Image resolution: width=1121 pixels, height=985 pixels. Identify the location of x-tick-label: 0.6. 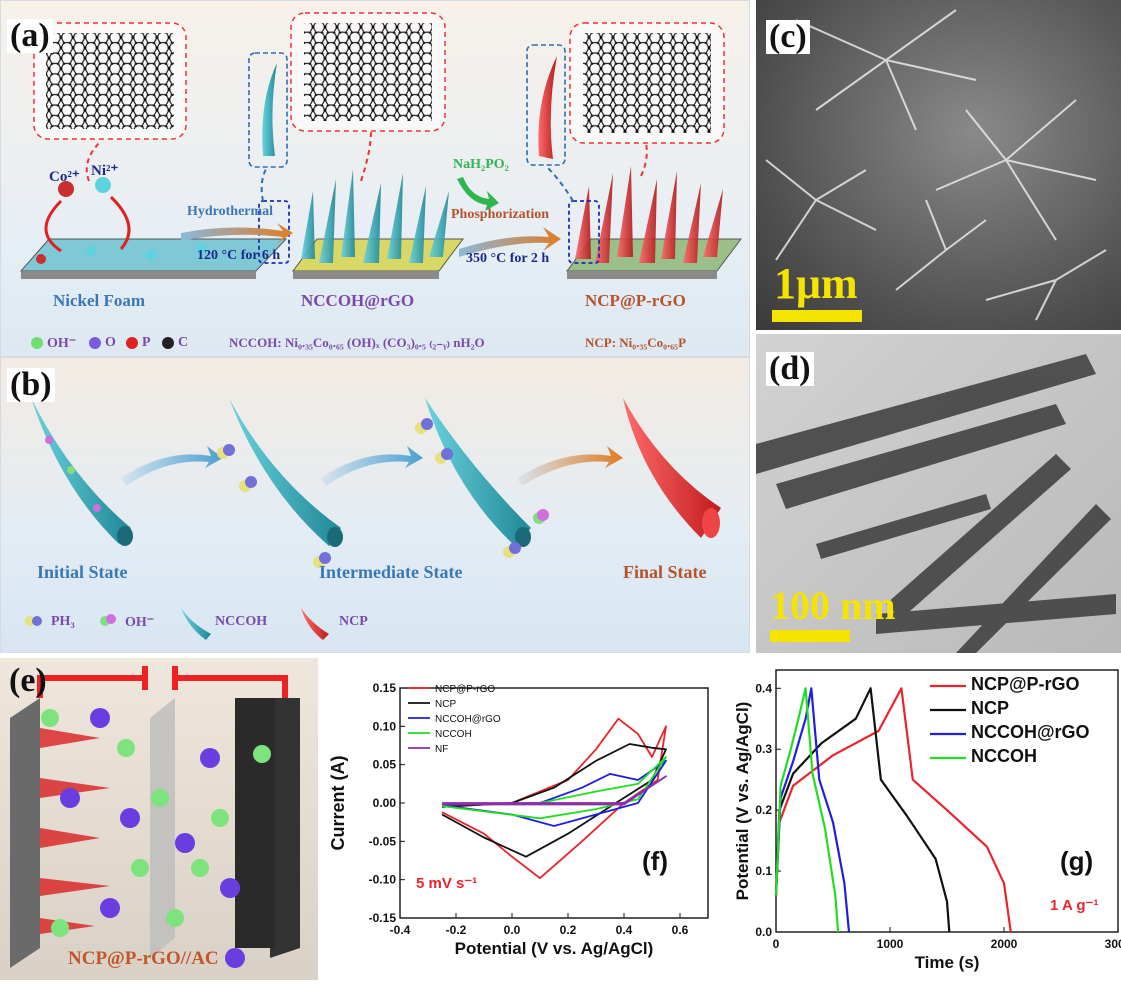
(680, 930).